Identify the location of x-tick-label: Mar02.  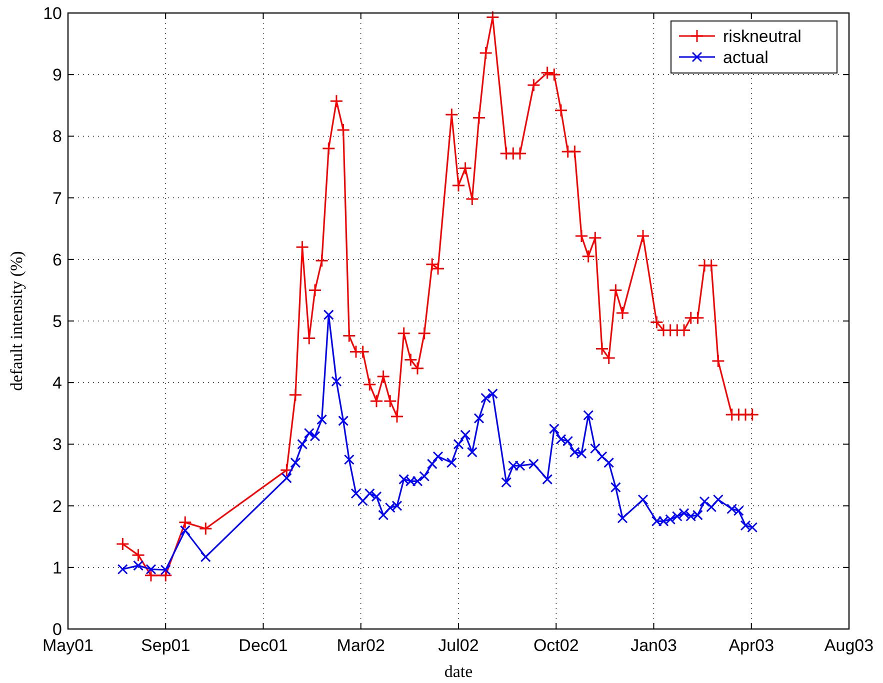
(360, 645).